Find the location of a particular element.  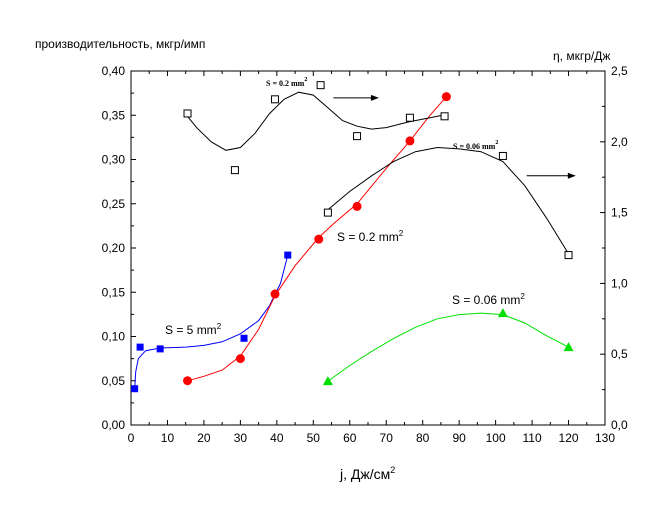

series-4-arrow-head is located at coordinates (571, 175).